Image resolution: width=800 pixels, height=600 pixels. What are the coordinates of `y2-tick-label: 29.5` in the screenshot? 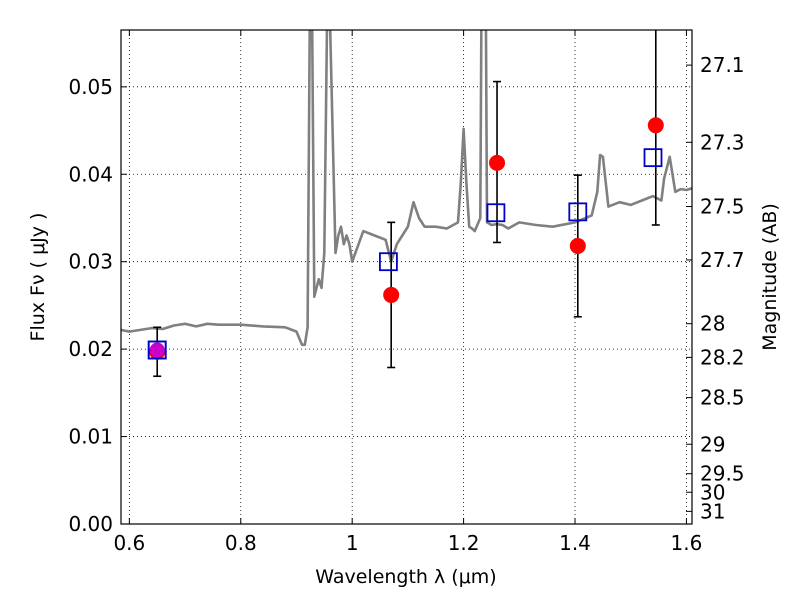 It's located at (722, 474).